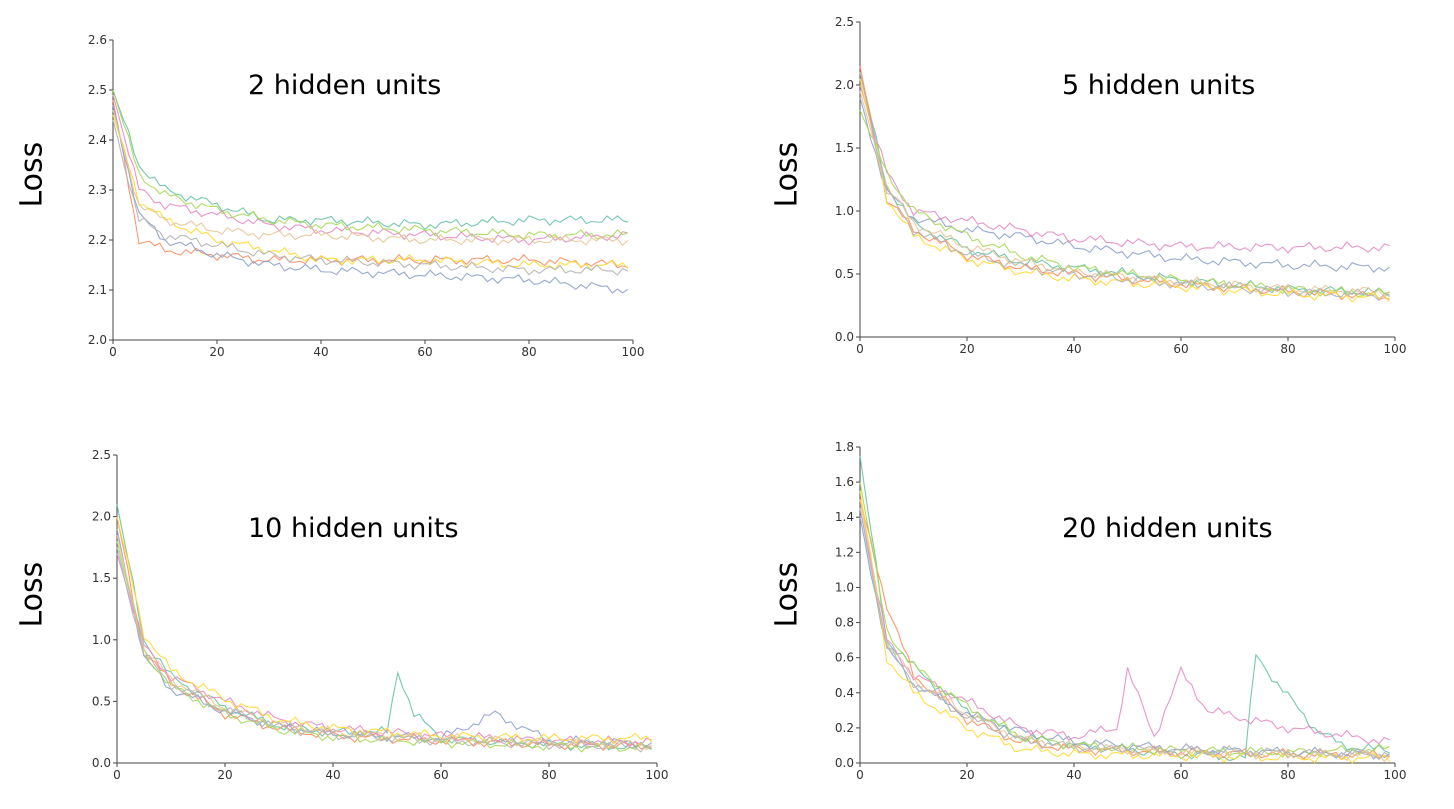 The width and height of the screenshot is (1454, 809). Describe the element at coordinates (844, 482) in the screenshot. I see `y-tick-label: 1.6` at that location.